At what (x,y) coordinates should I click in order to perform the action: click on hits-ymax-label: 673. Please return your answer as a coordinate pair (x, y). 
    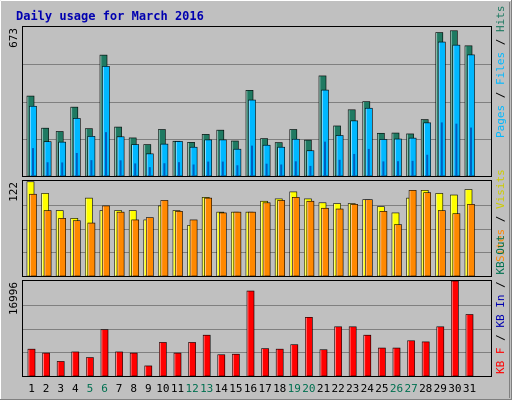
    Looking at the image, I should click on (13, 38).